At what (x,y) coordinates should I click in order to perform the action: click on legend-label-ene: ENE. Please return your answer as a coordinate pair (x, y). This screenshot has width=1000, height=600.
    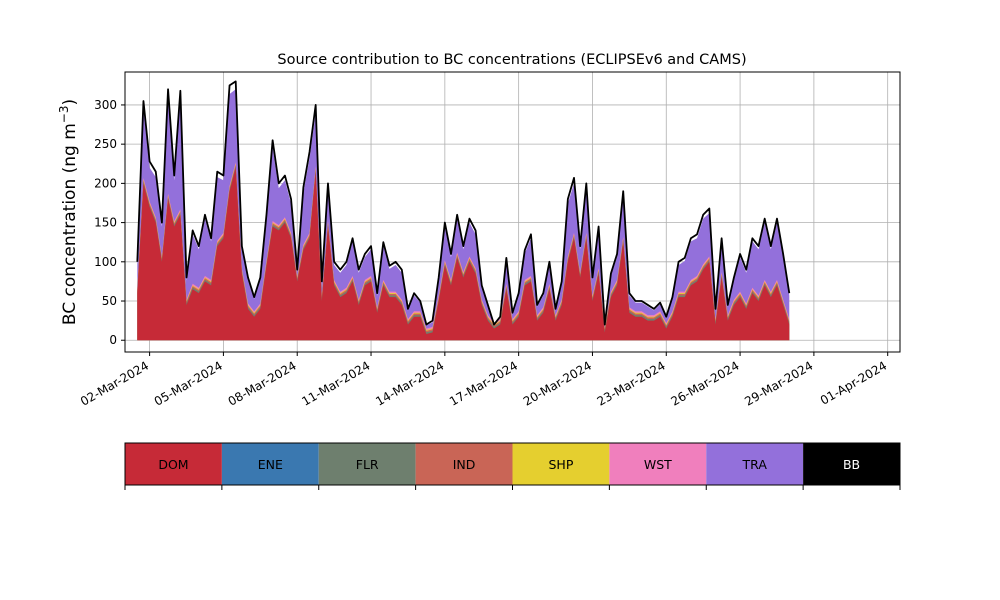
    Looking at the image, I should click on (270, 464).